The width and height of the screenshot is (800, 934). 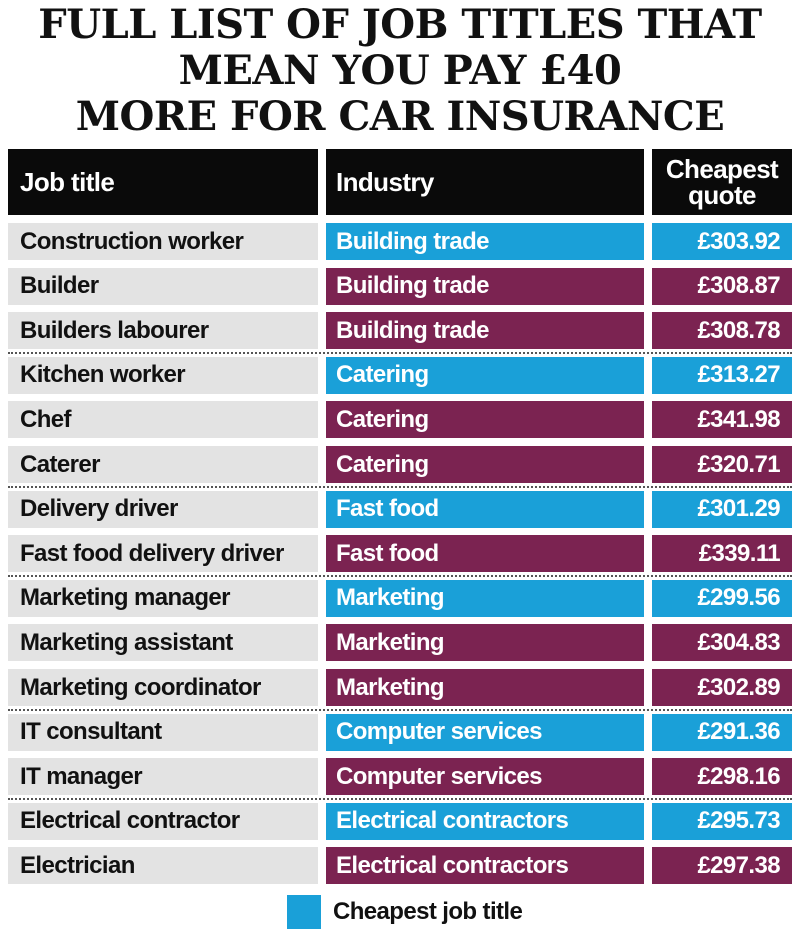 I want to click on legend: Cheapest job title, so click(x=405, y=912).